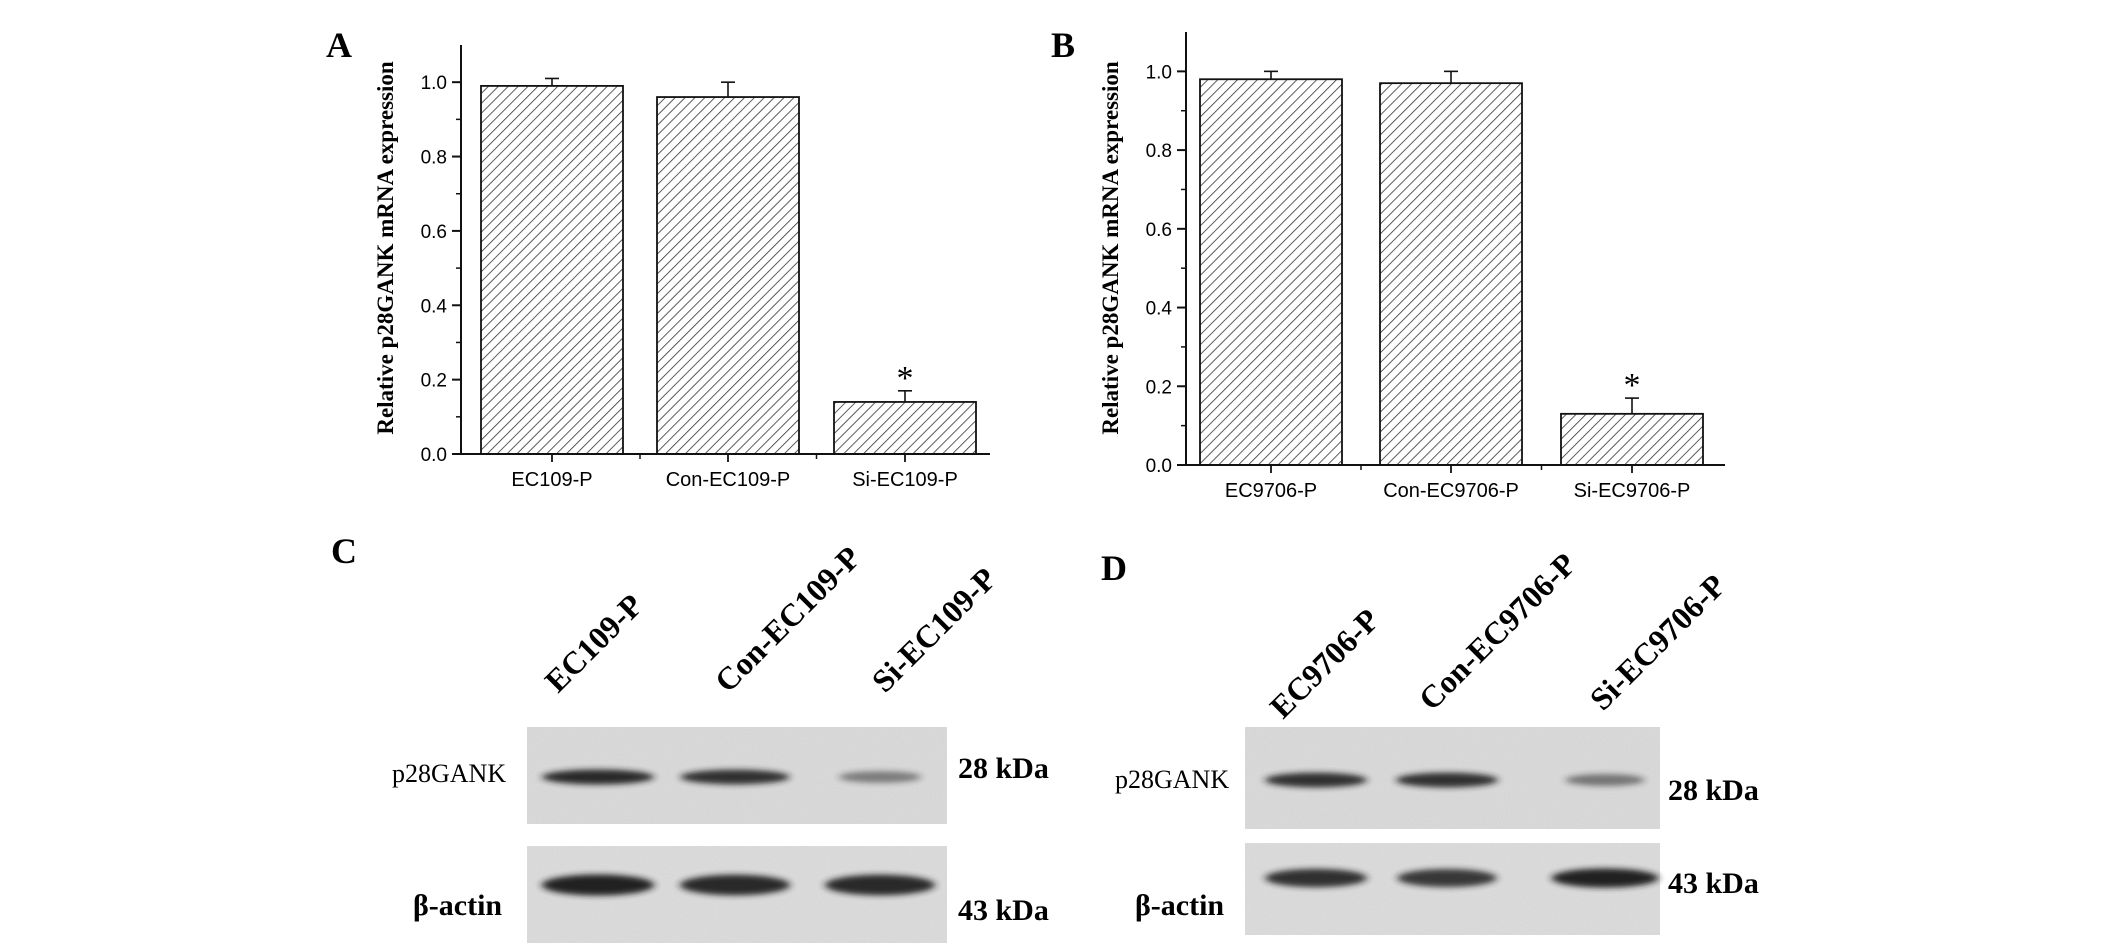 This screenshot has width=2126, height=950. Describe the element at coordinates (1657, 642) in the screenshot. I see `lane-label: Si-EC9706-P` at that location.